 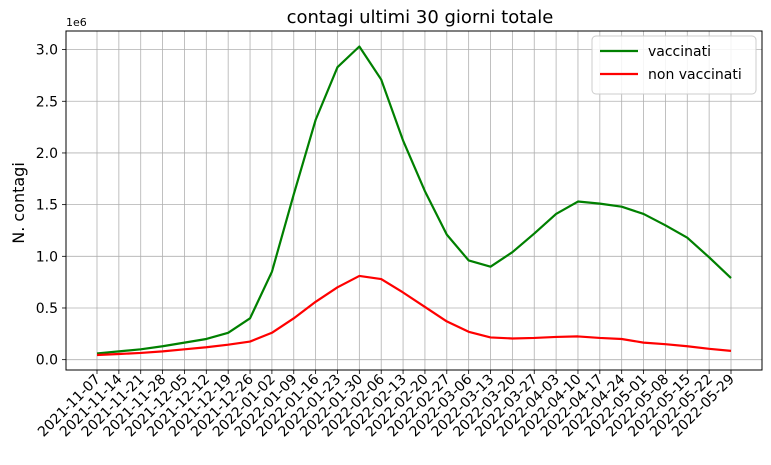 What do you see at coordinates (47, 309) in the screenshot?
I see `y-tick-label: 0.5` at bounding box center [47, 309].